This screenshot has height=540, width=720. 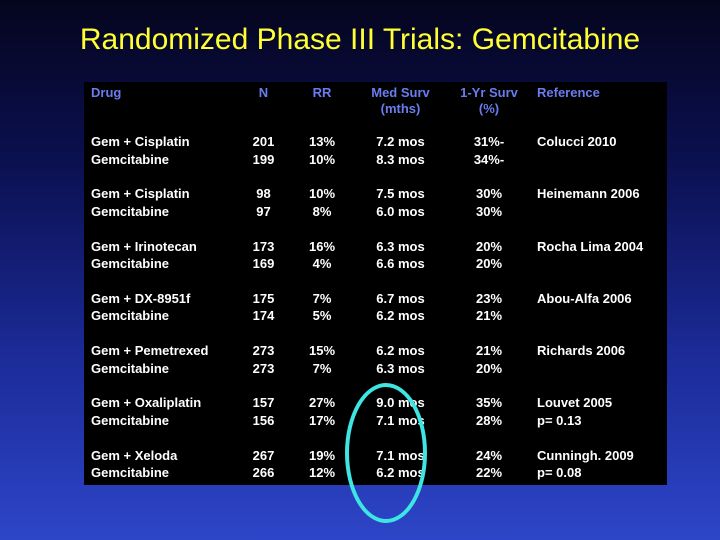 I want to click on cell-drug: Gem + Irinotecan Gemcitabine, so click(x=144, y=255).